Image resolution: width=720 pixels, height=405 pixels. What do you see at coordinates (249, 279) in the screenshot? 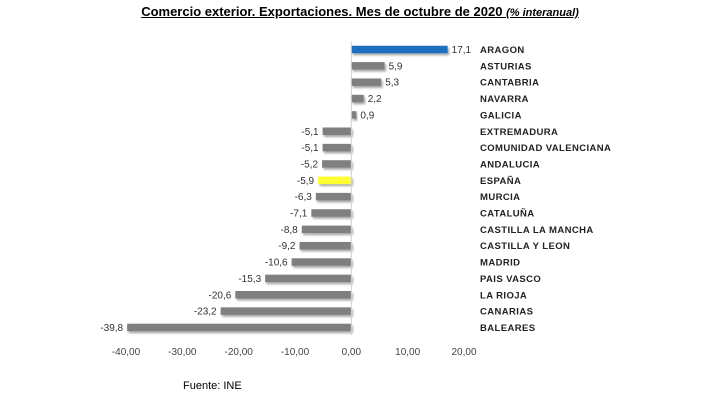
I see `value-label-14: -15,3` at bounding box center [249, 279].